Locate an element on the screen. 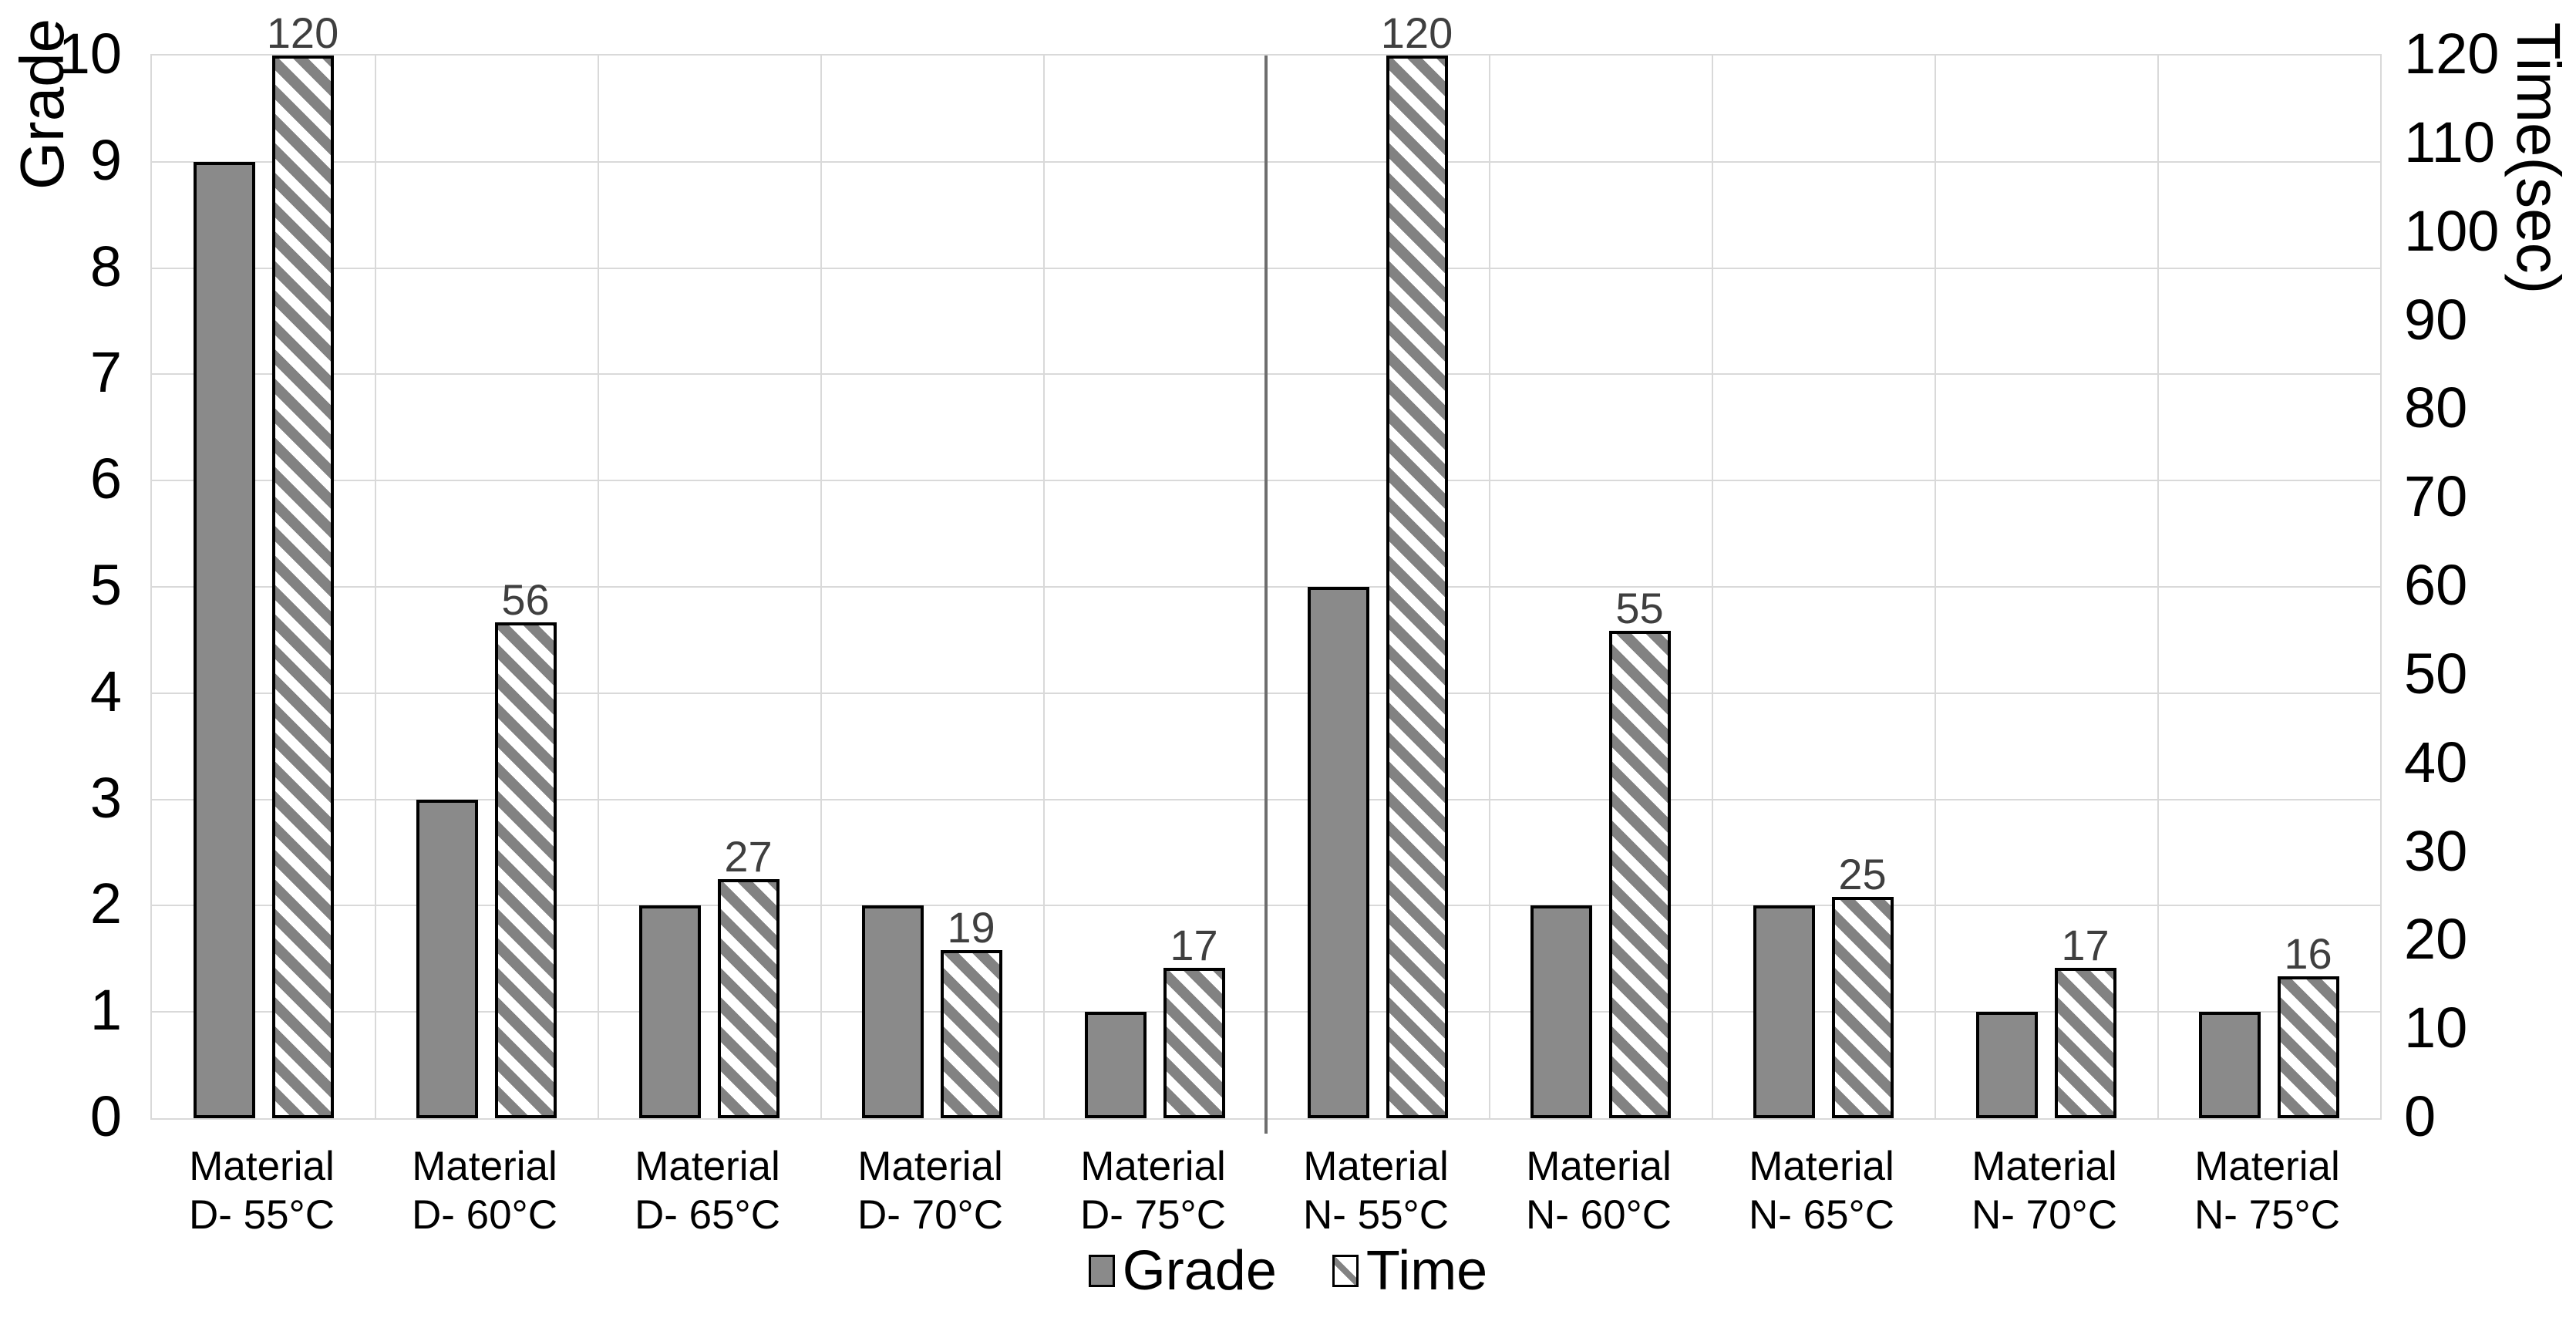 The width and height of the screenshot is (2576, 1338). data-label: 16 is located at coordinates (2308, 954).